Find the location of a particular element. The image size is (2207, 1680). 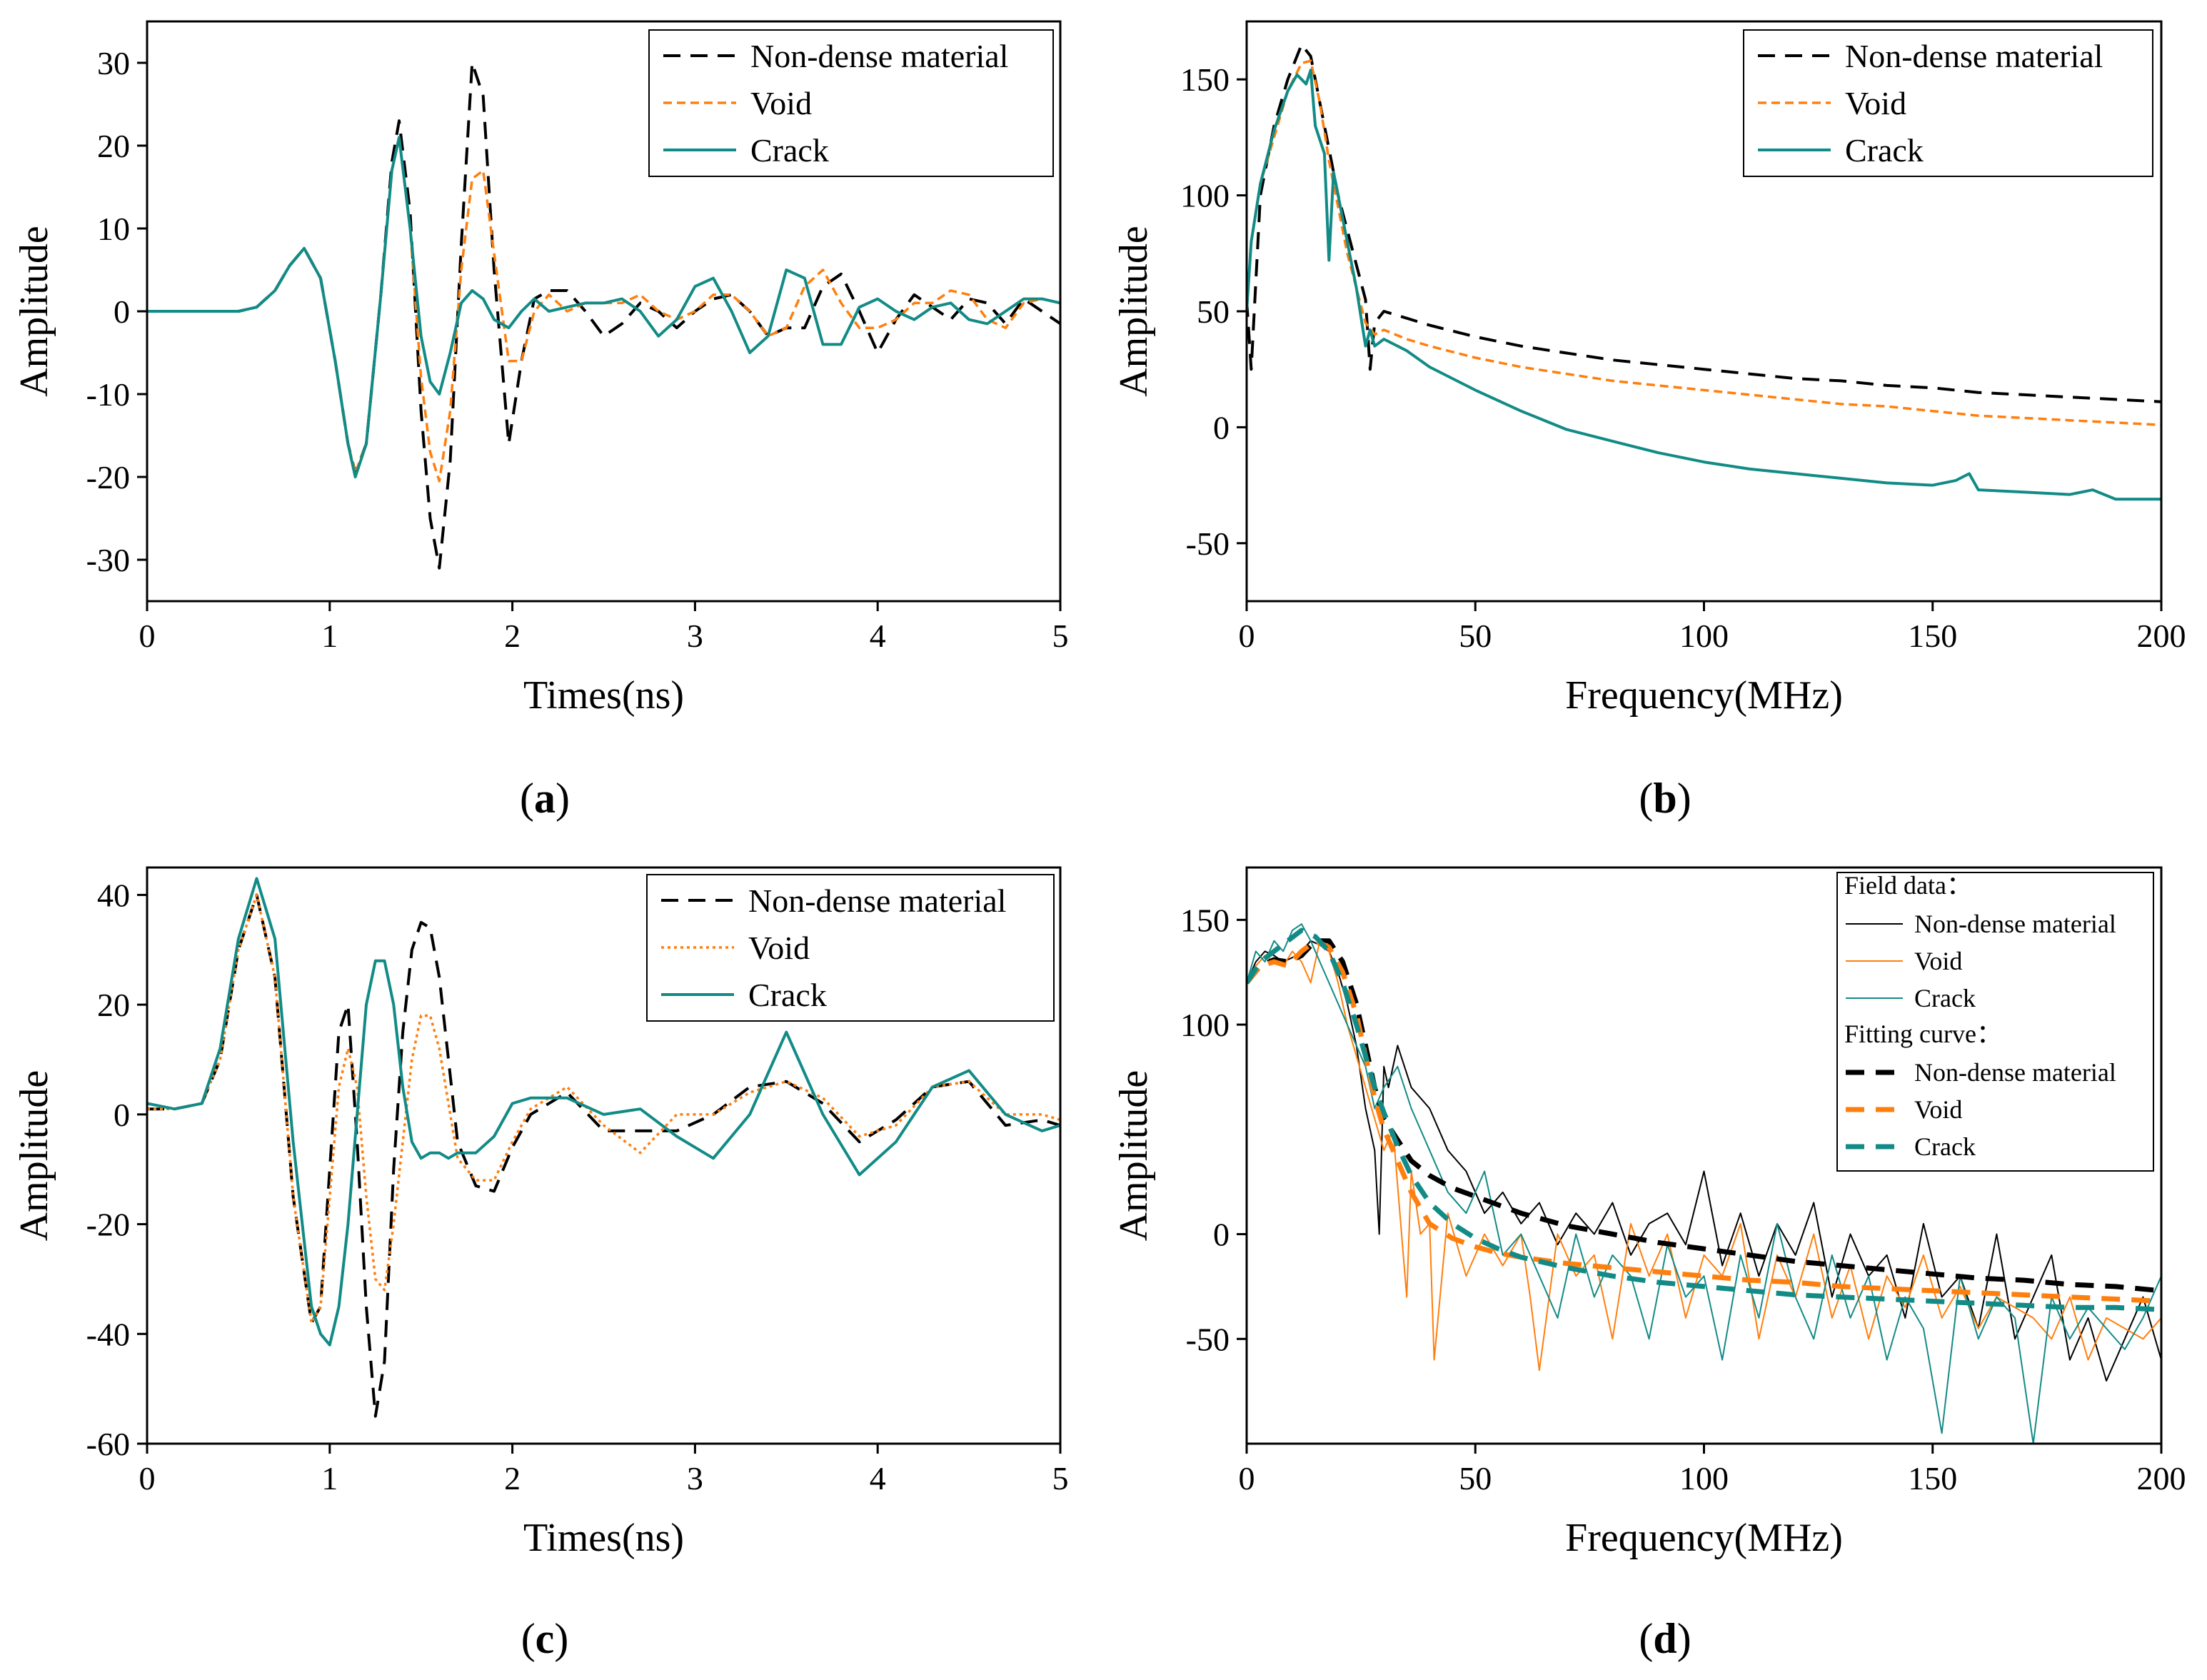

panel-d-xtick-label: 150 is located at coordinates (1933, 1478).